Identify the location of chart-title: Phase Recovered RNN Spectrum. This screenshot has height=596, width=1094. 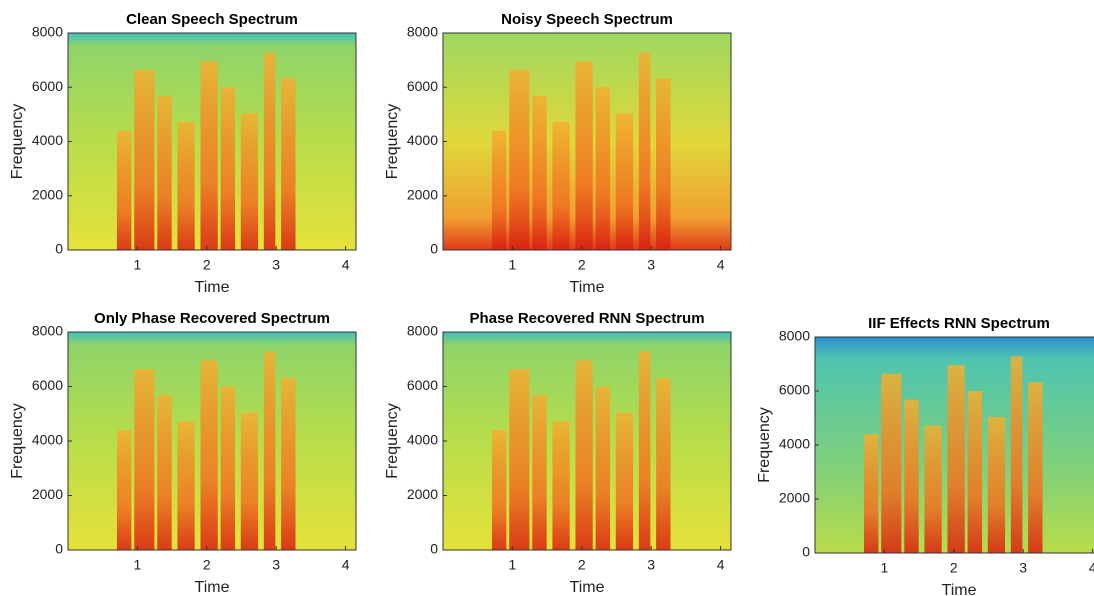
(586, 318).